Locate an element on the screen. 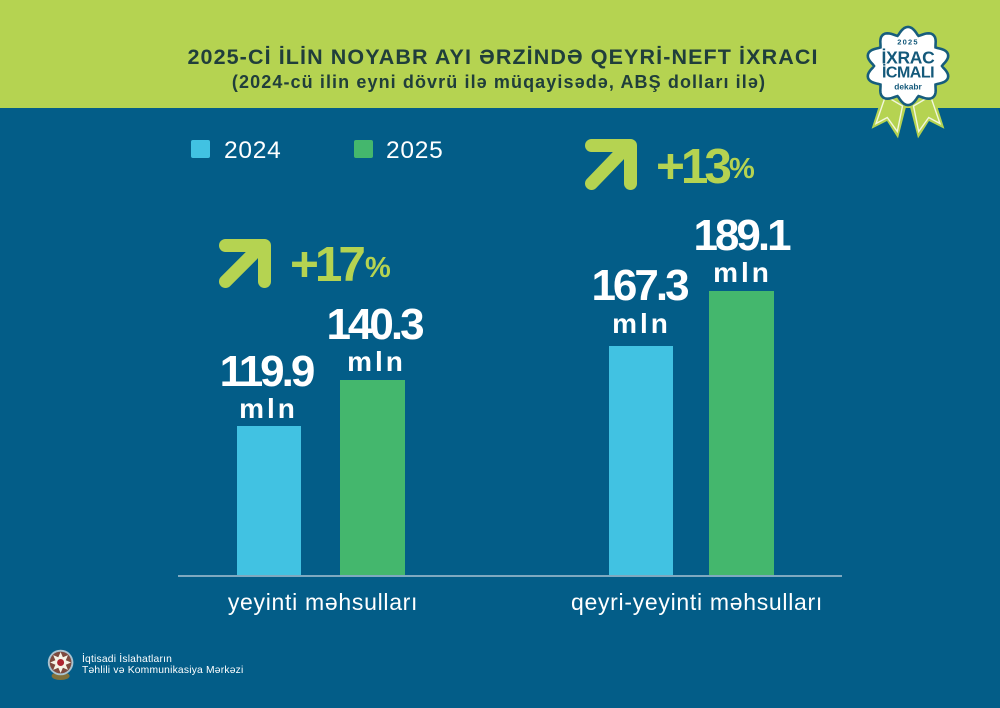 Image resolution: width=1000 pixels, height=708 pixels. svg-text: İCMALI is located at coordinates (908, 72).